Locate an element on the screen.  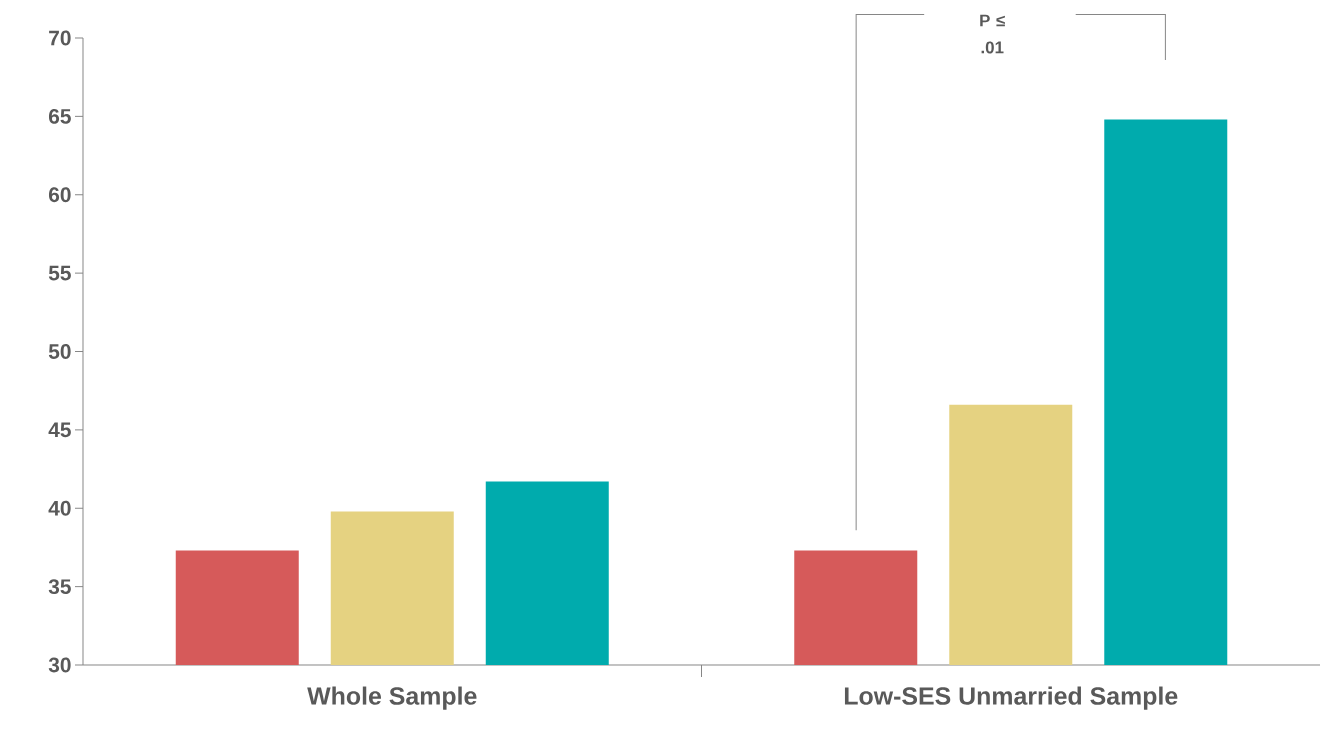
y-tick-label: 70 is located at coordinates (60, 38).